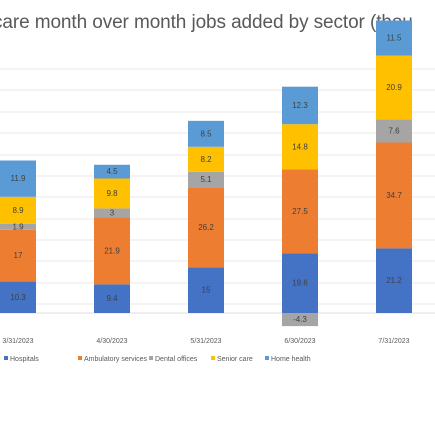 The width and height of the screenshot is (435, 435). I want to click on data-label: 21.2, so click(394, 280).